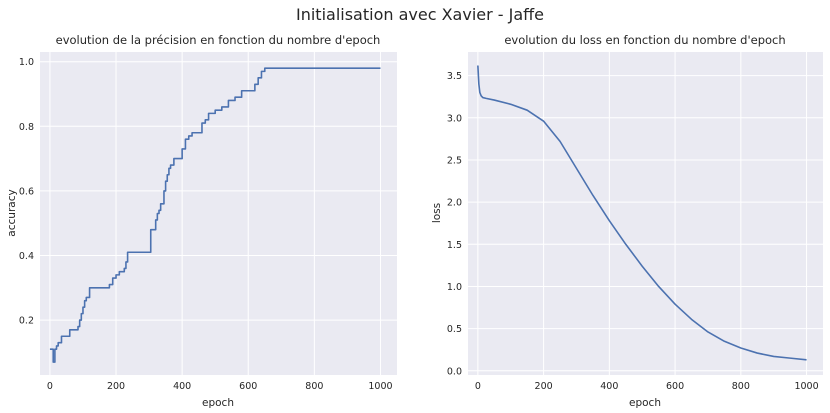 Image resolution: width=830 pixels, height=413 pixels. What do you see at coordinates (454, 329) in the screenshot?
I see `loss-y-tick-label: 0.5` at bounding box center [454, 329].